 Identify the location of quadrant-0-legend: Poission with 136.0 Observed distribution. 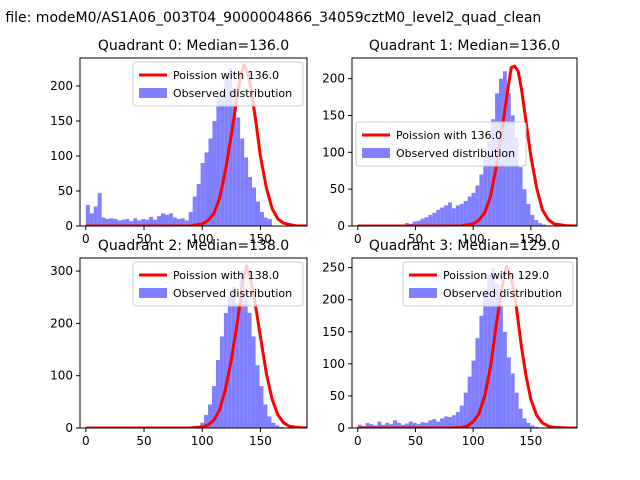
(218, 84).